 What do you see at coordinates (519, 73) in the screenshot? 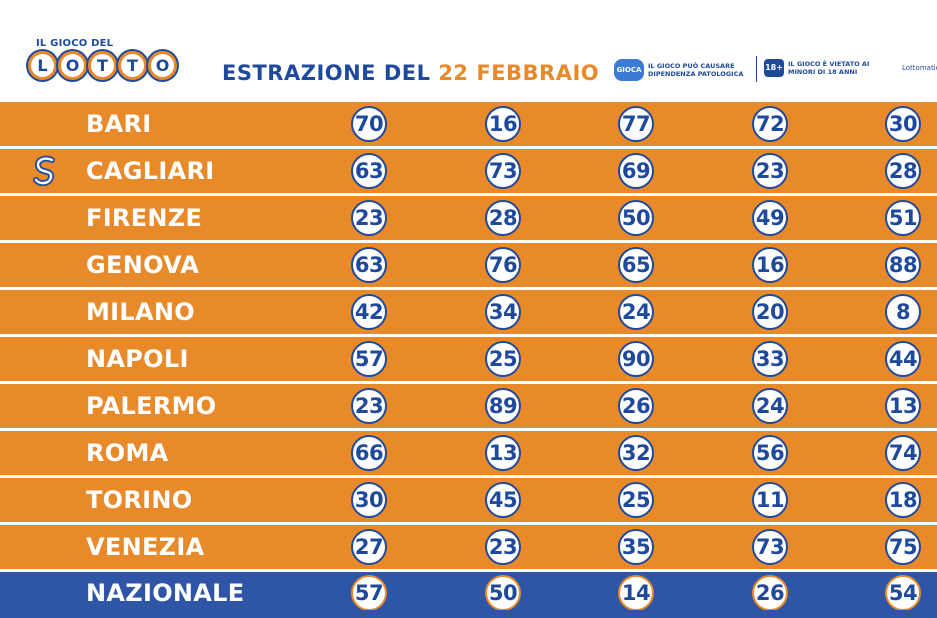
I see `title-date: 22 FEBBRAIO` at bounding box center [519, 73].